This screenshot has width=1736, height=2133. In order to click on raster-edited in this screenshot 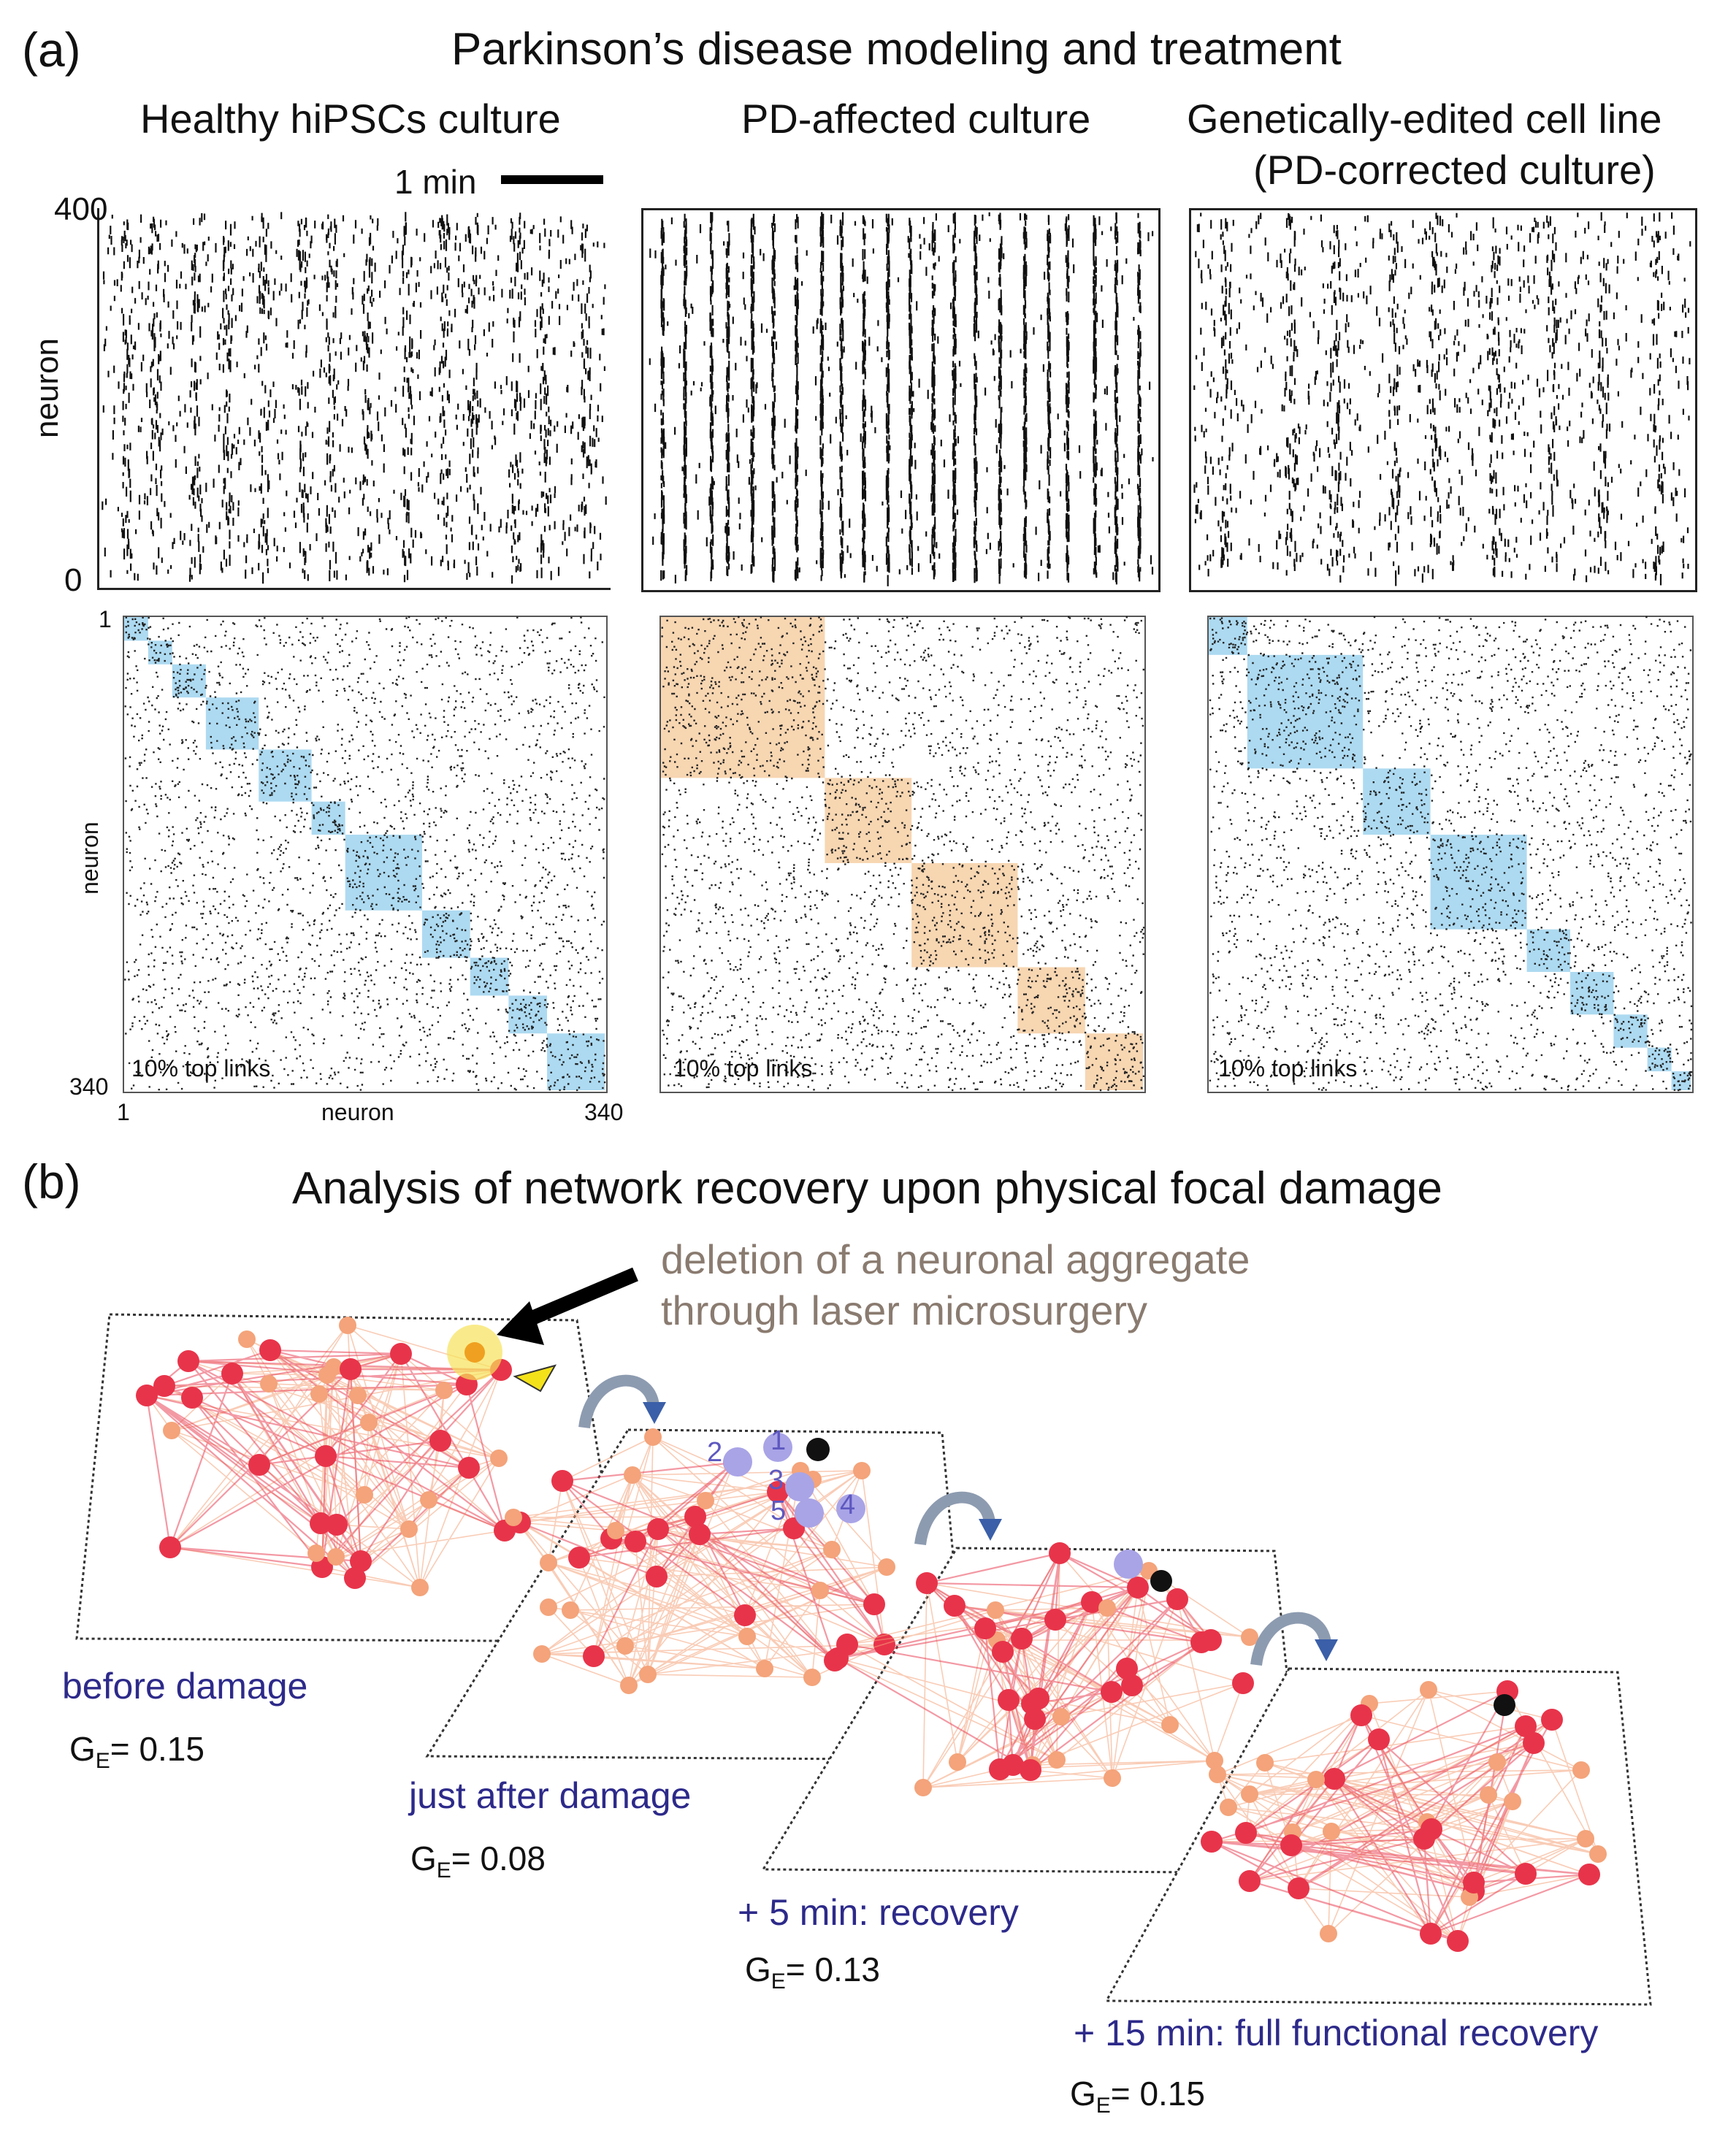, I will do `click(1443, 400)`.